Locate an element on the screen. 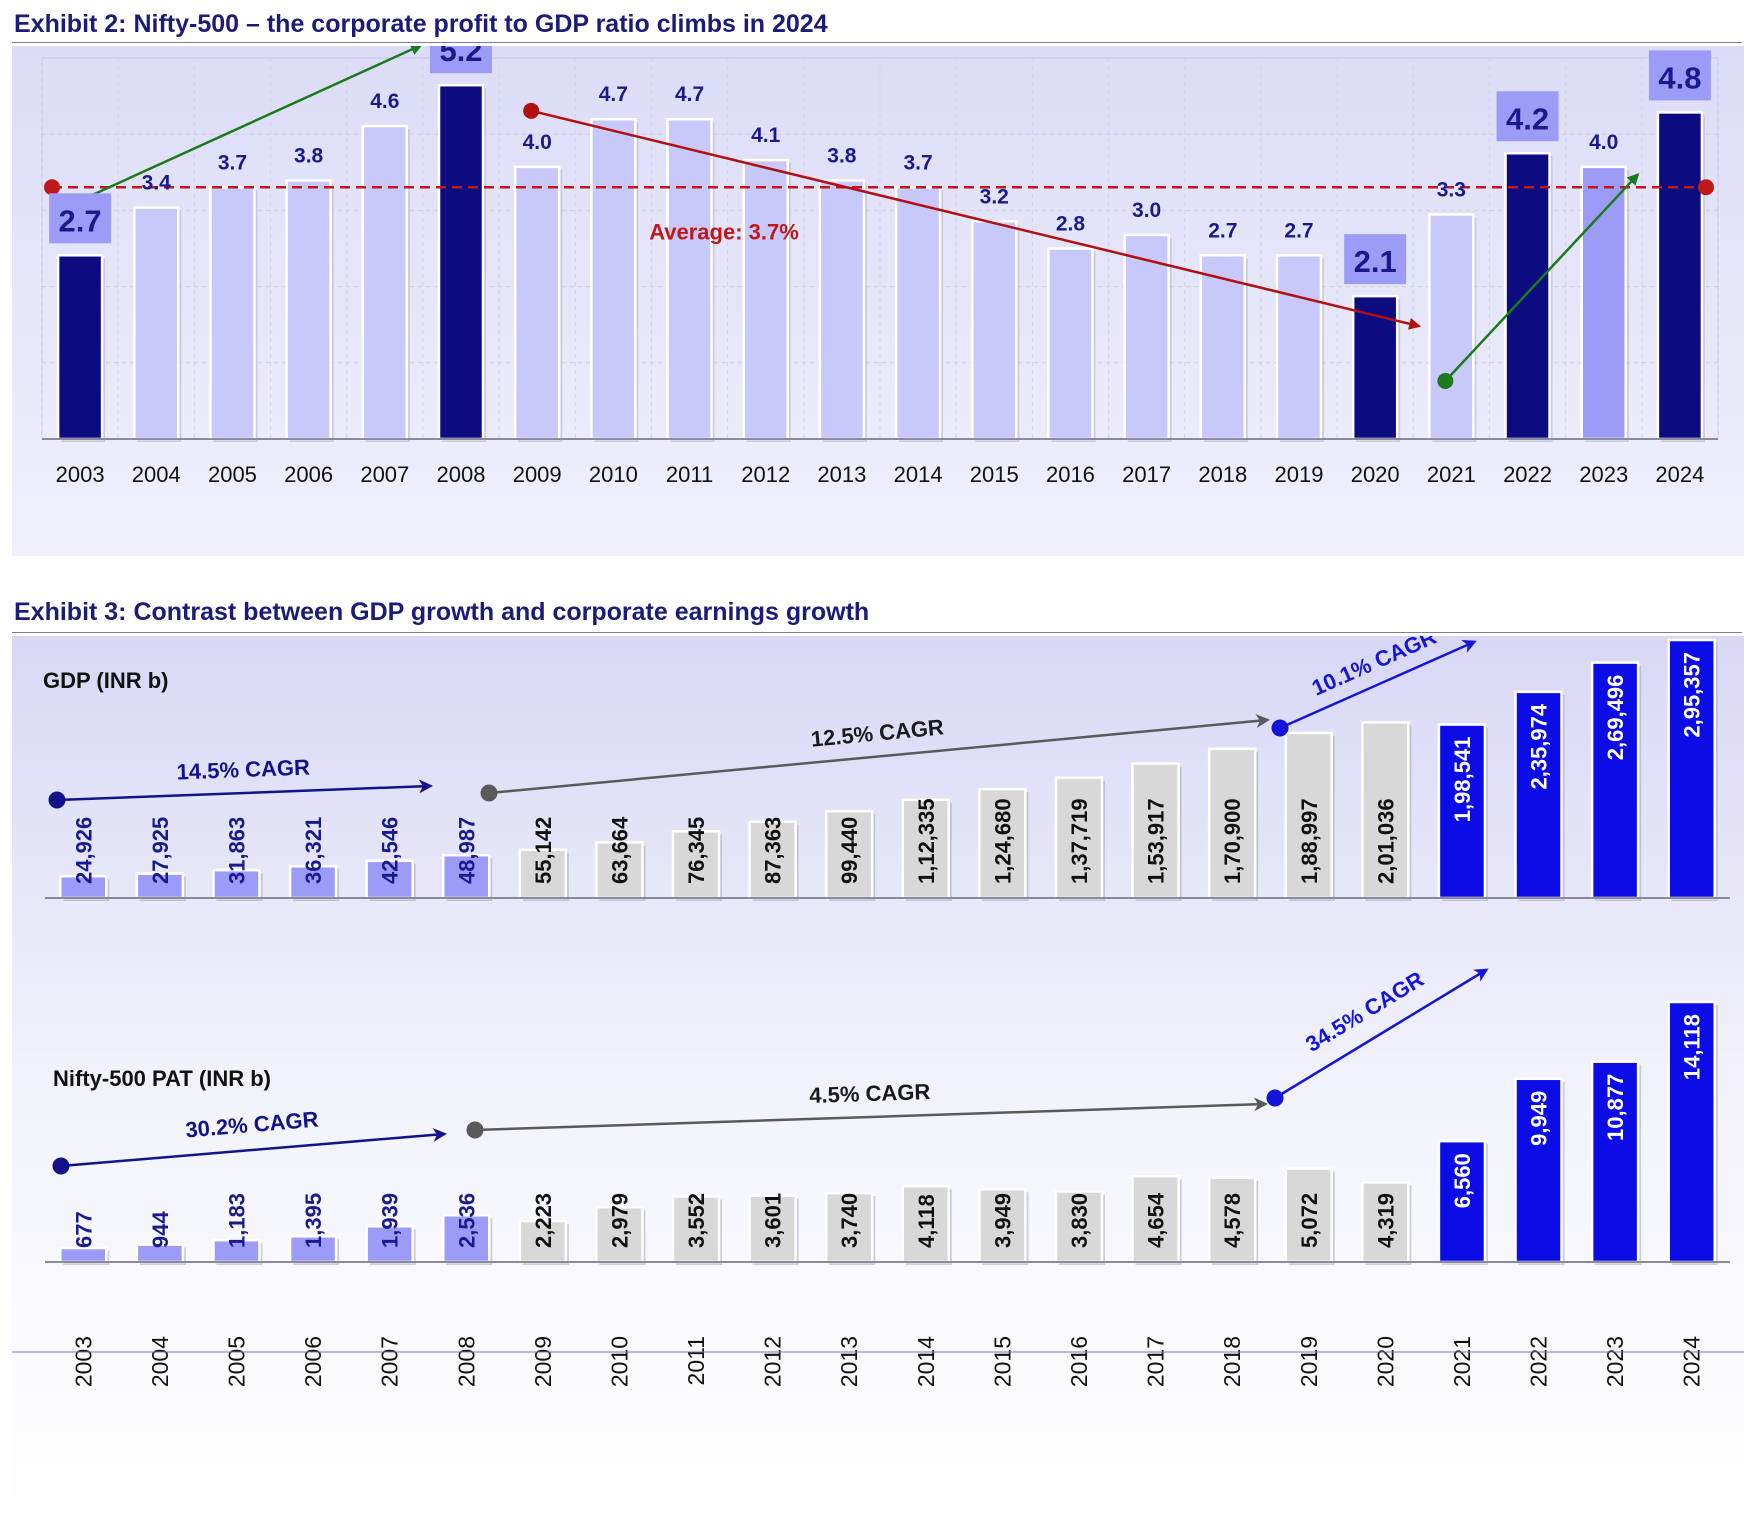  x-tick-2008: 2008 is located at coordinates (461, 474).